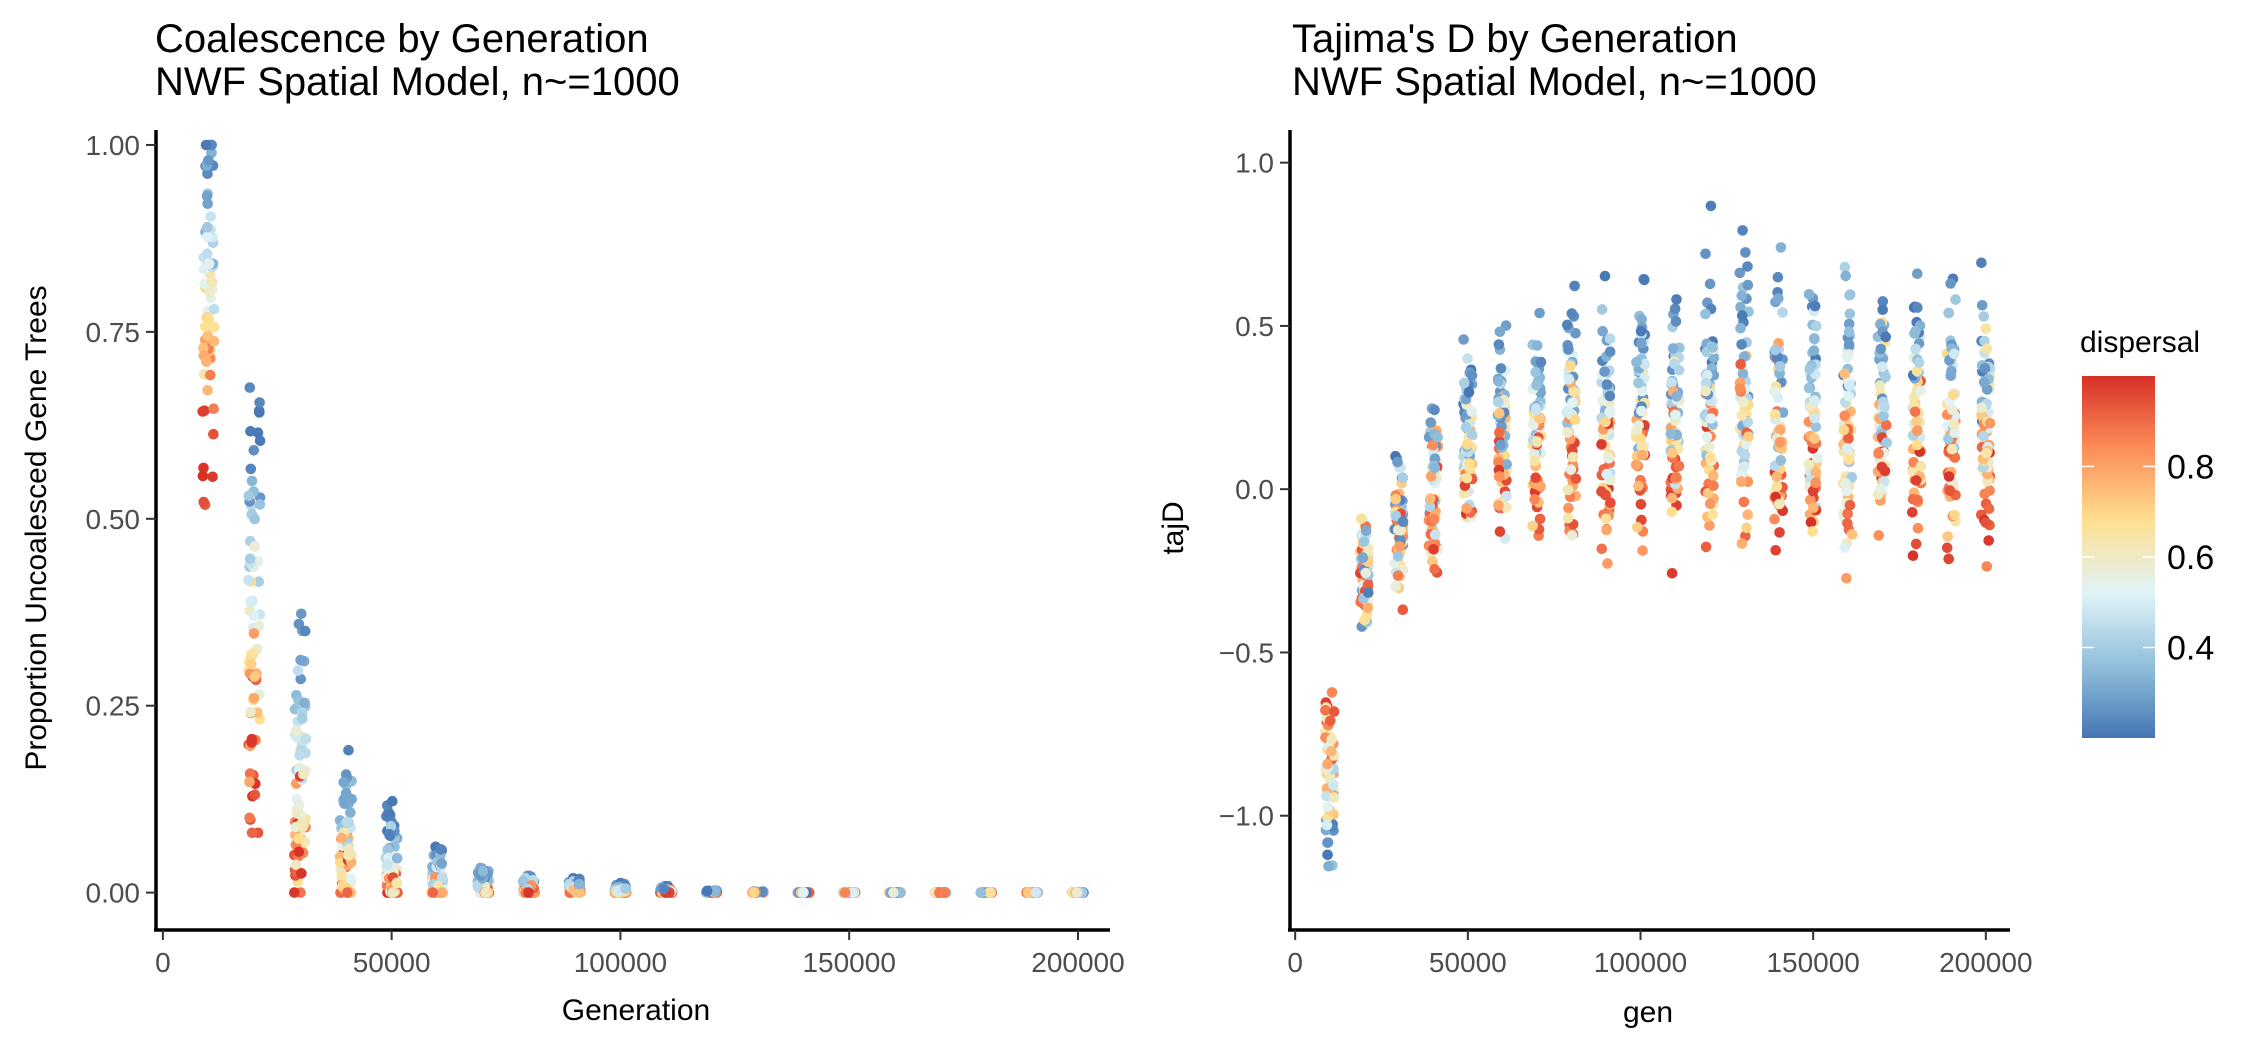 The width and height of the screenshot is (2250, 1050). What do you see at coordinates (113, 706) in the screenshot?
I see `left-y-tick-label: 0.25` at bounding box center [113, 706].